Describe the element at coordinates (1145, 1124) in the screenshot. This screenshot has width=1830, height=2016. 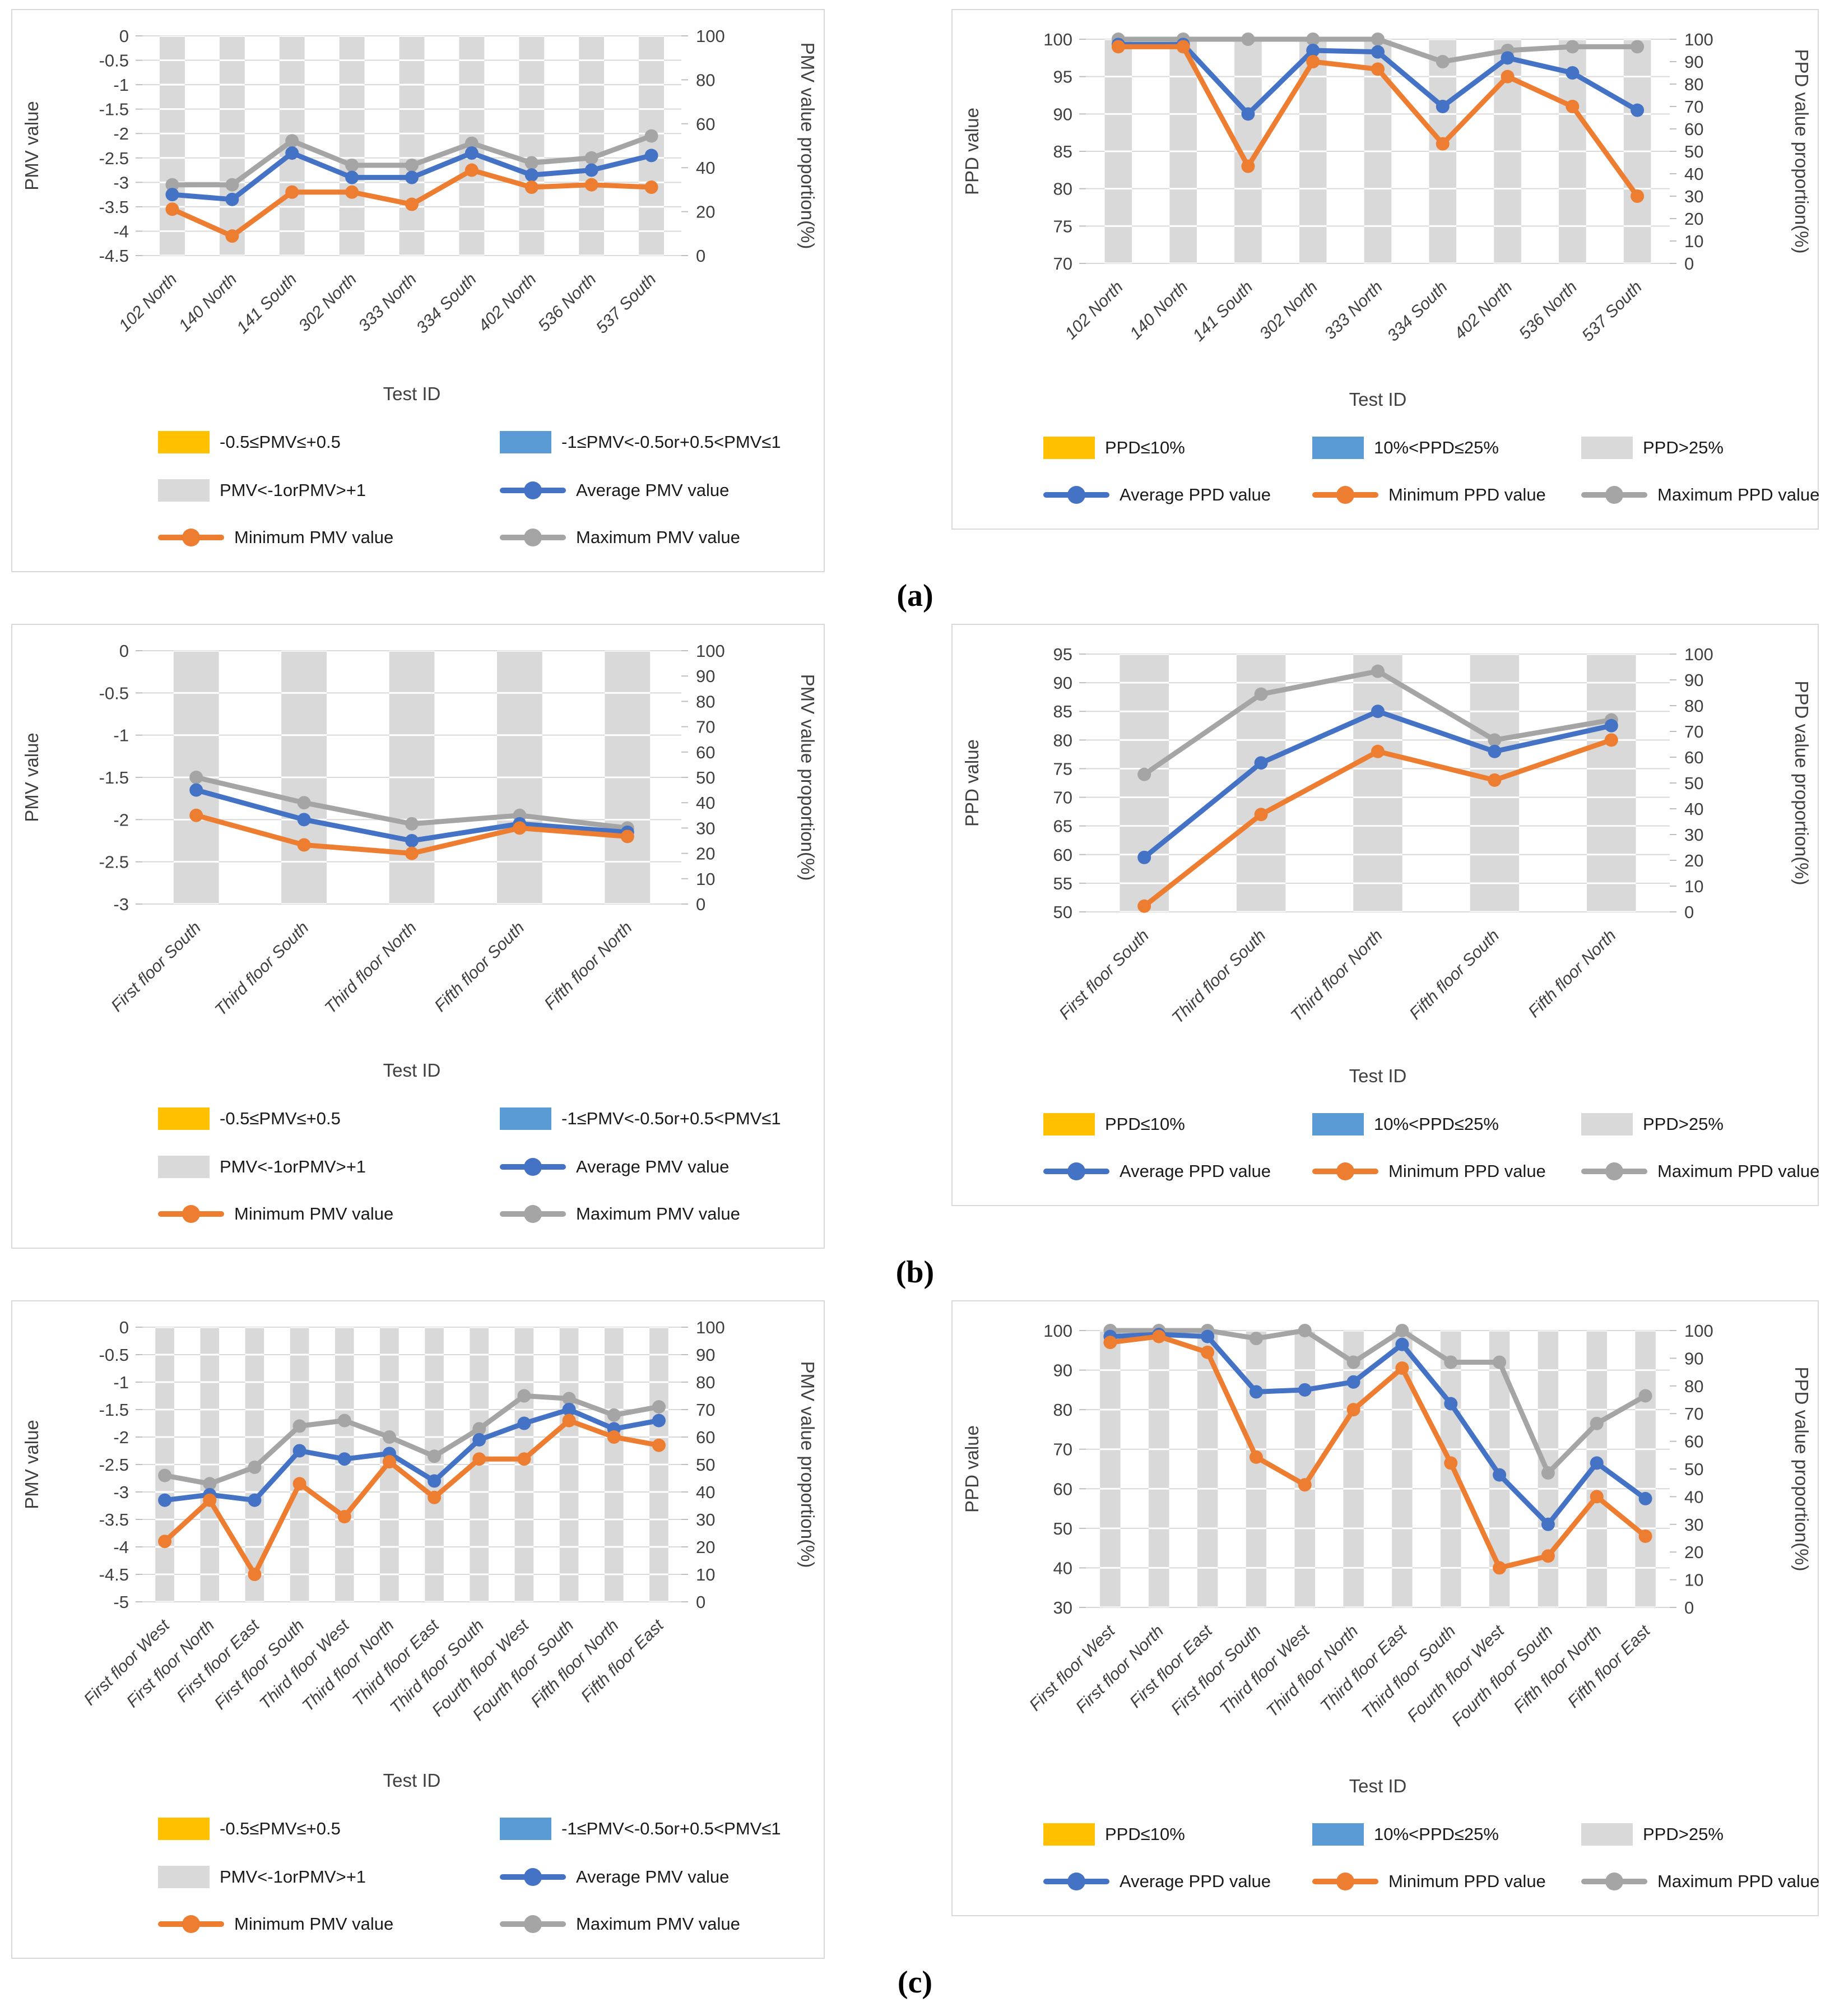
I see `legend-label: PPD≤10%` at that location.